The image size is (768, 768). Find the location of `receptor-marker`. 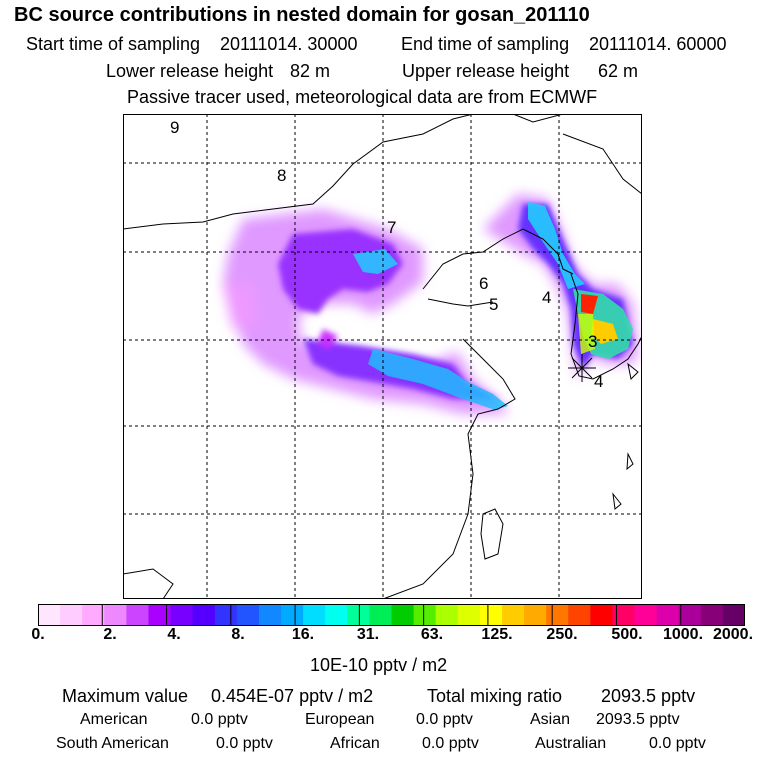

receptor-marker is located at coordinates (582, 368).